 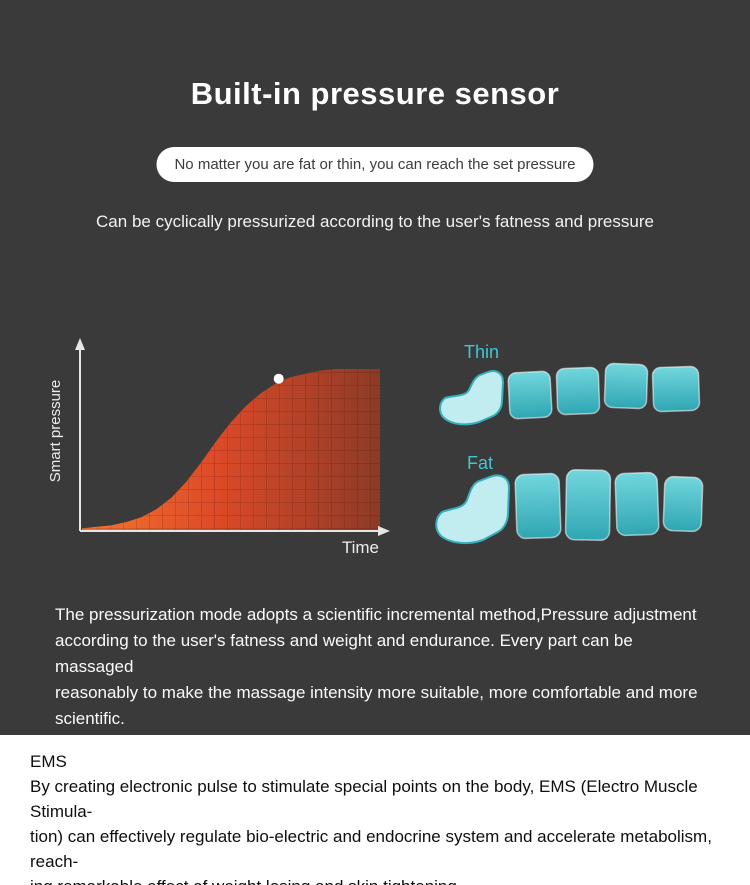 I want to click on pressure-curve-chart: Smart pressure Time, so click(x=218, y=447).